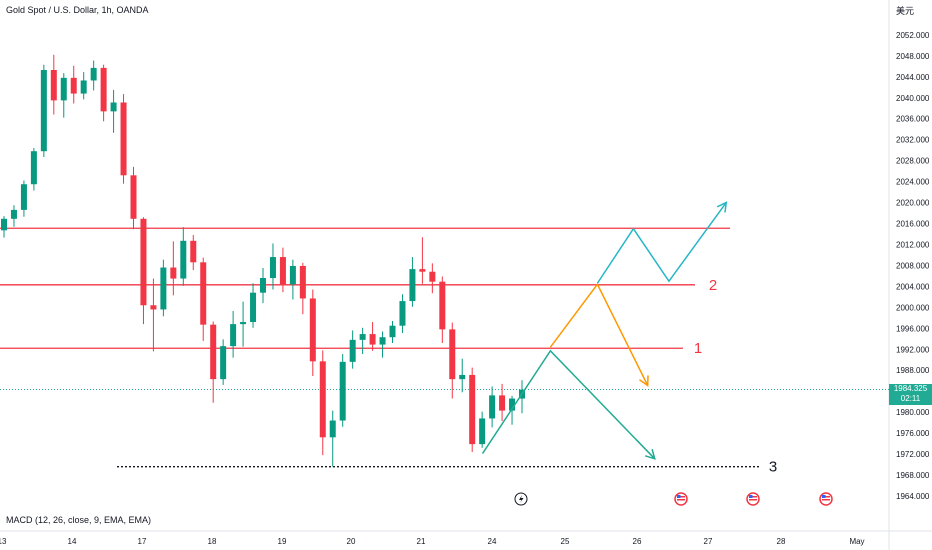 Image resolution: width=932 pixels, height=550 pixels. I want to click on projection-paths, so click(604, 330).